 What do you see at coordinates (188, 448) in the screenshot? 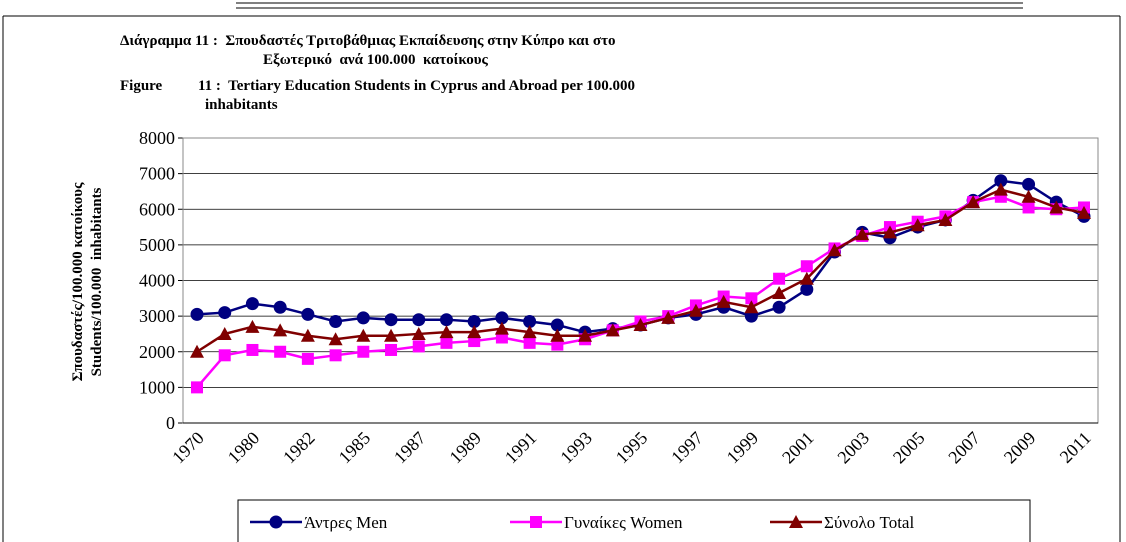
I see `x-tick-label: 1970` at bounding box center [188, 448].